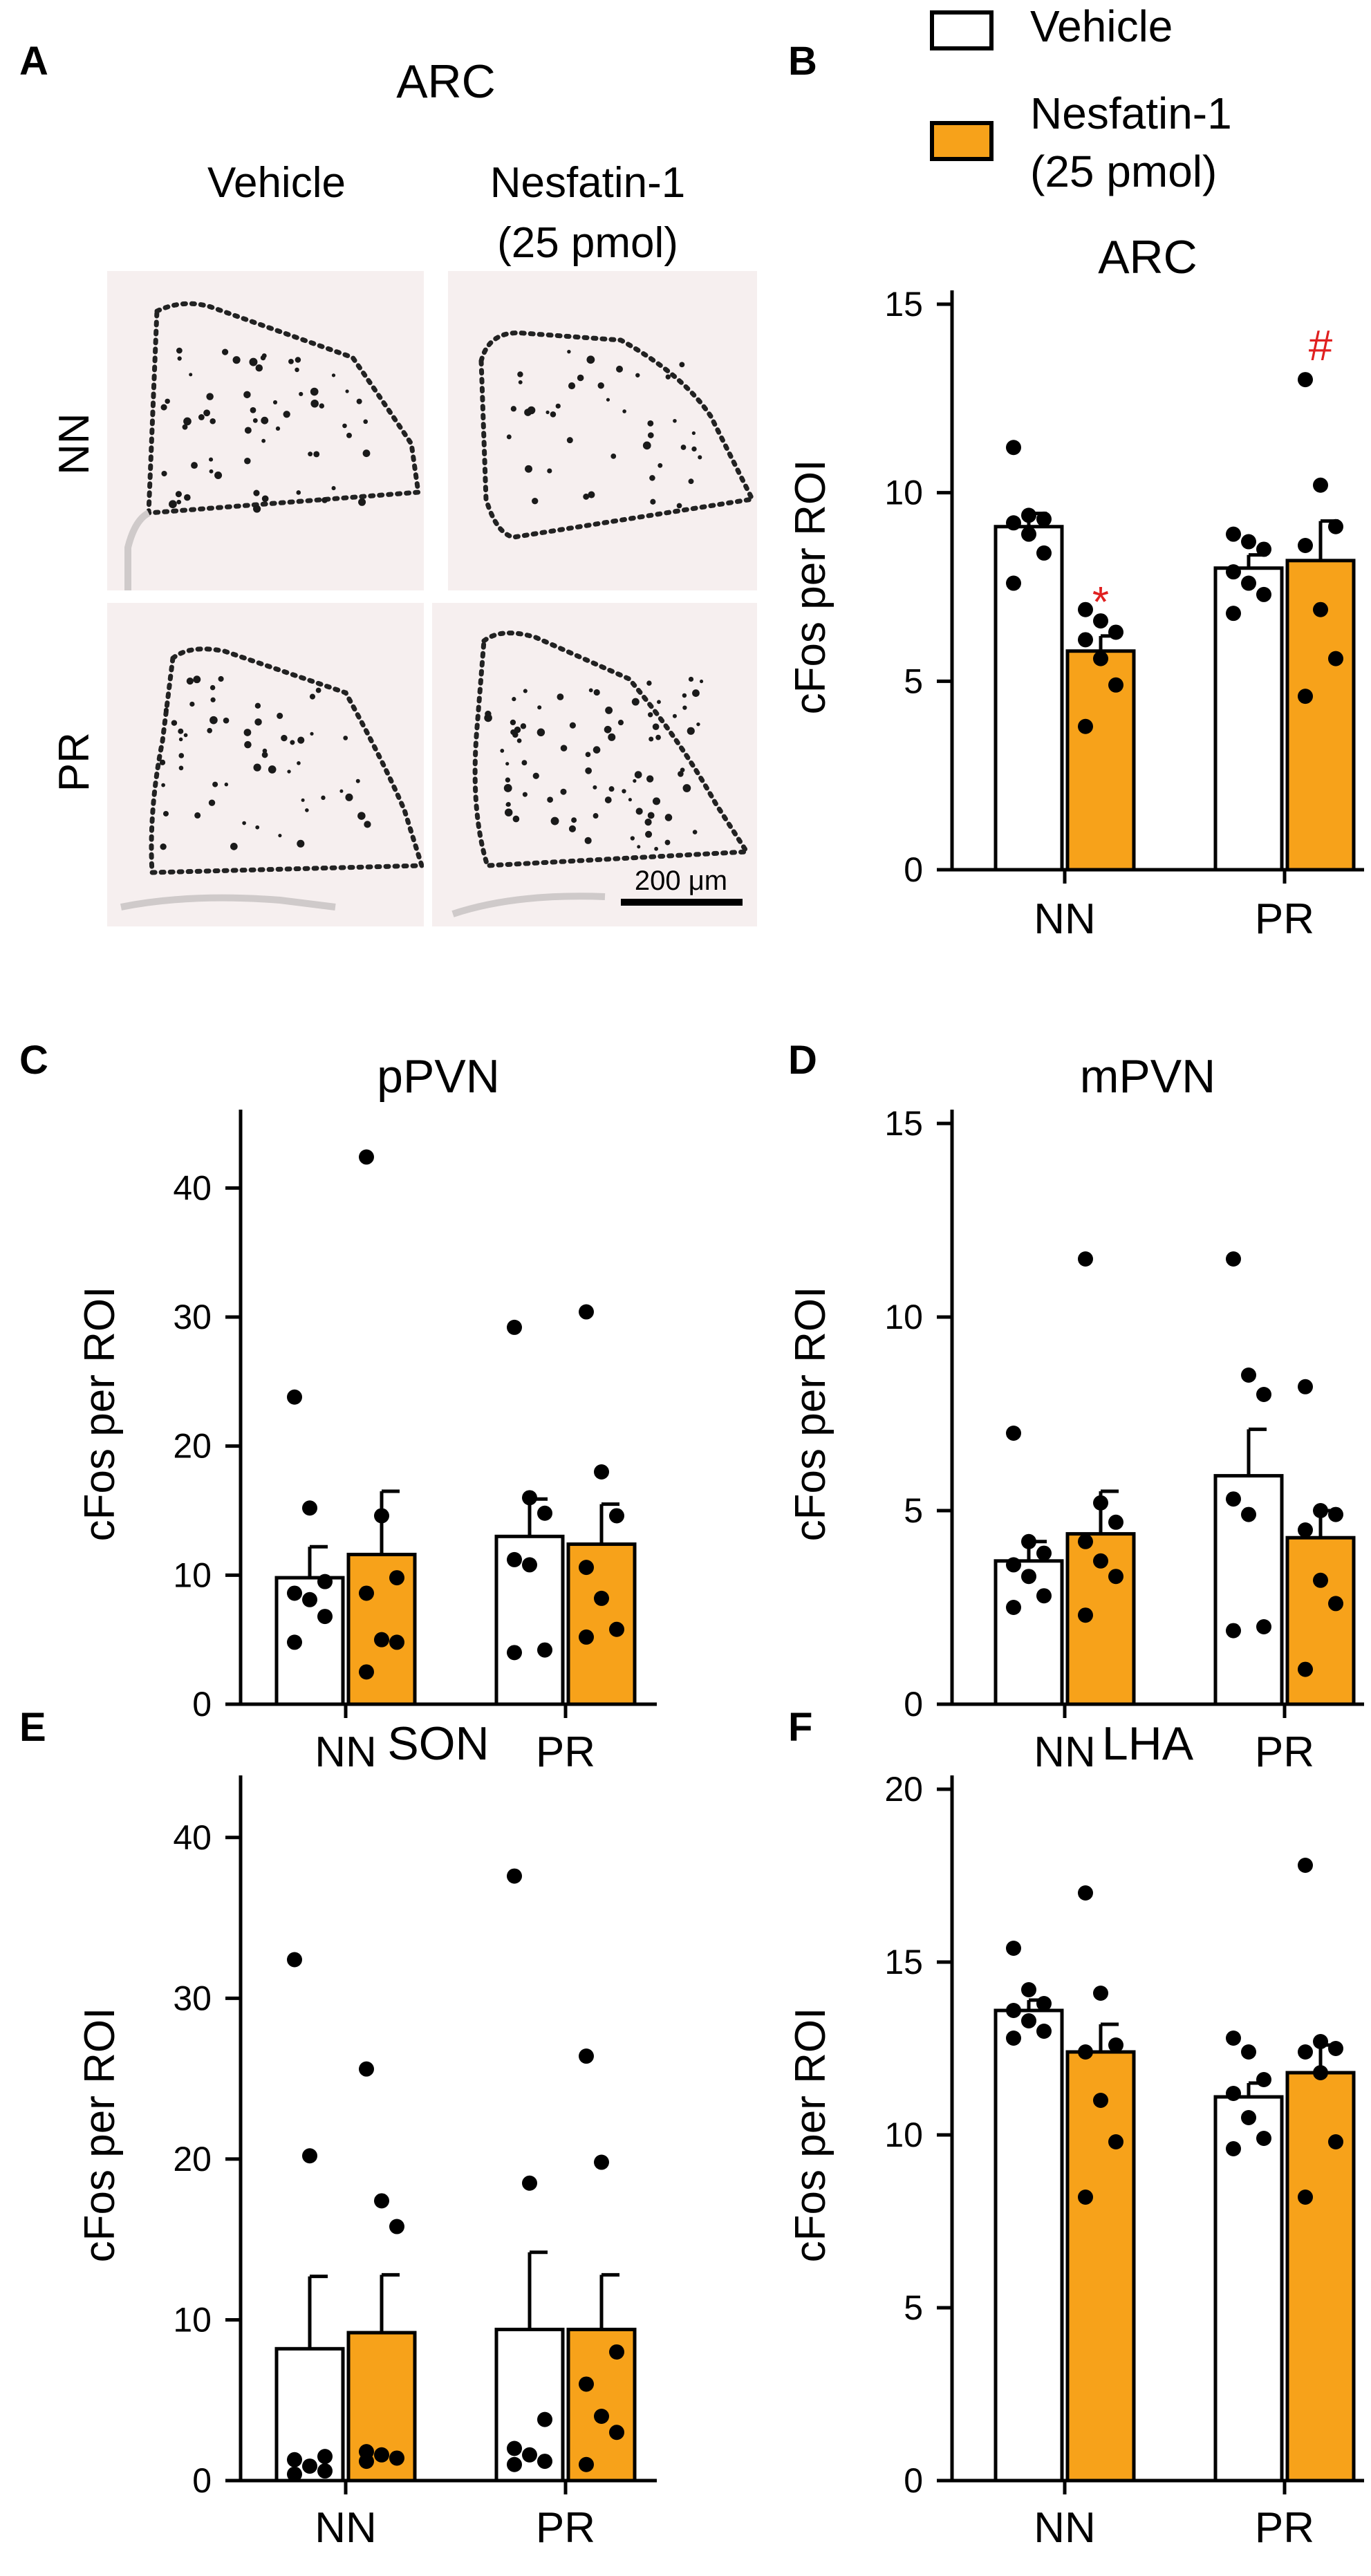  Describe the element at coordinates (1101, 26) in the screenshot. I see `legend-label-vehicle: Vehicle` at that location.